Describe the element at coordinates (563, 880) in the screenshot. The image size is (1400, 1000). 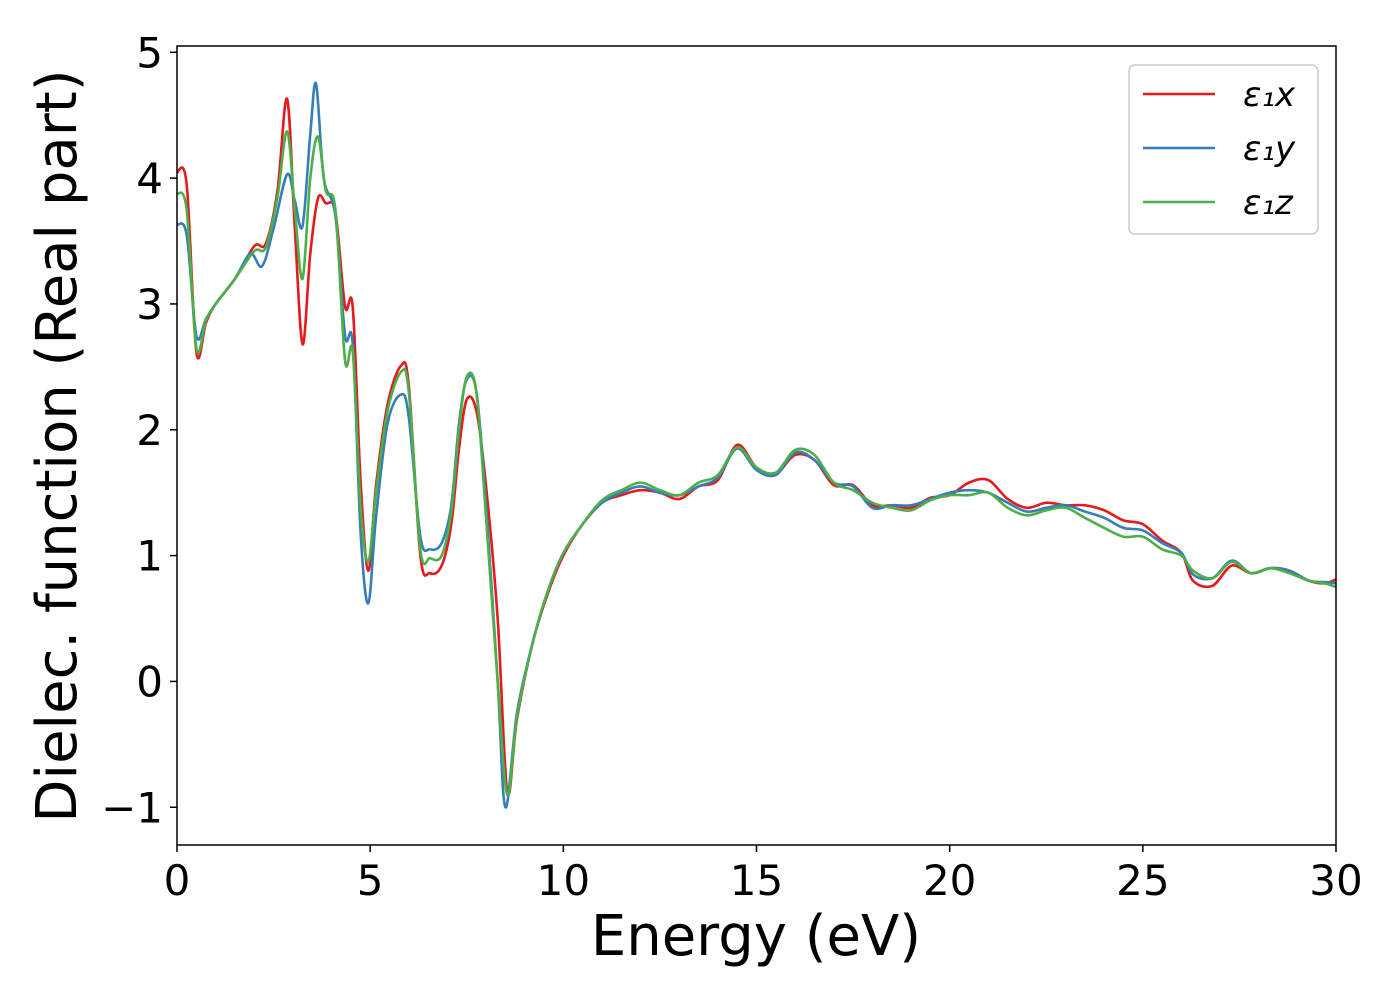
I see `x-tick-label: 10` at that location.